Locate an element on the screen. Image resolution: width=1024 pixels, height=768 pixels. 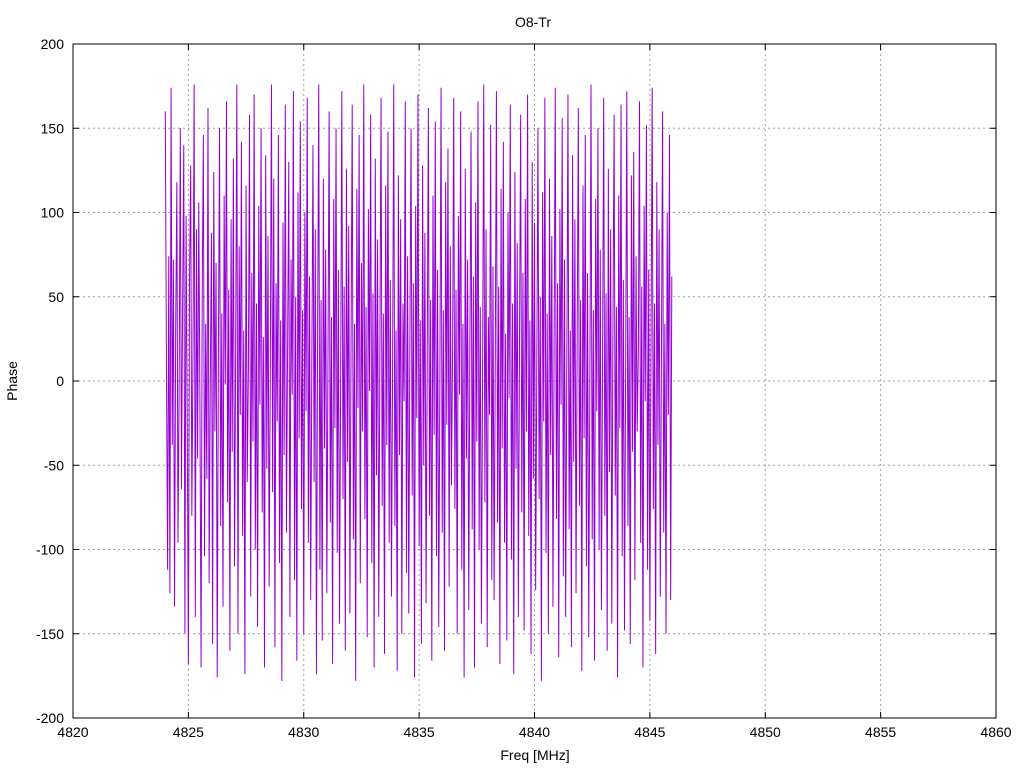
x-tick-label: 4830 is located at coordinates (303, 732).